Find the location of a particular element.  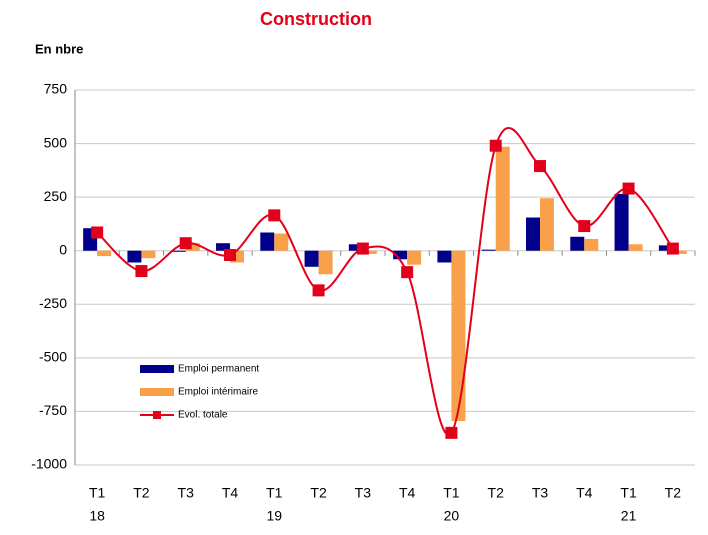

y-tick-label: -250 is located at coordinates (53, 303).